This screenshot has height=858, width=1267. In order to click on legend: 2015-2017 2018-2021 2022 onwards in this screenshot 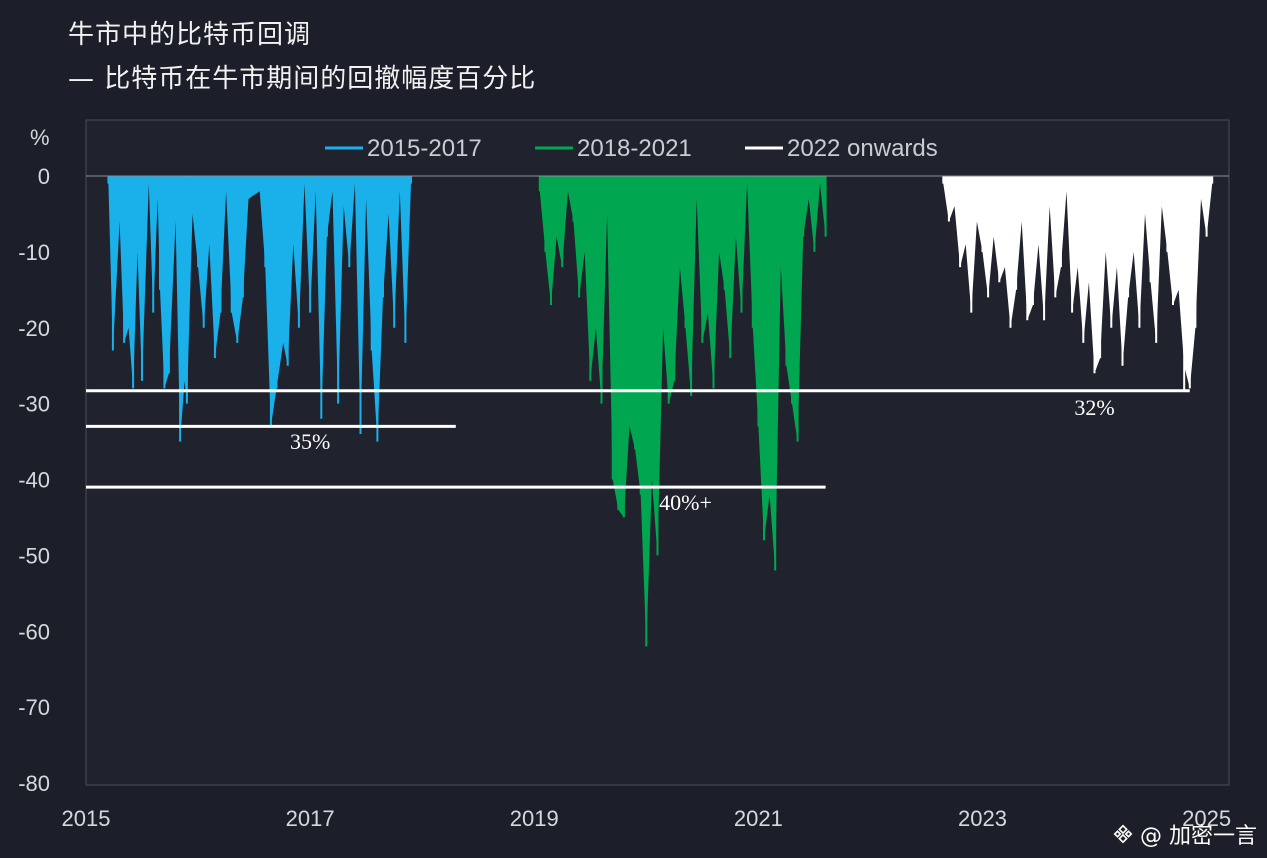, I will do `click(631, 148)`.